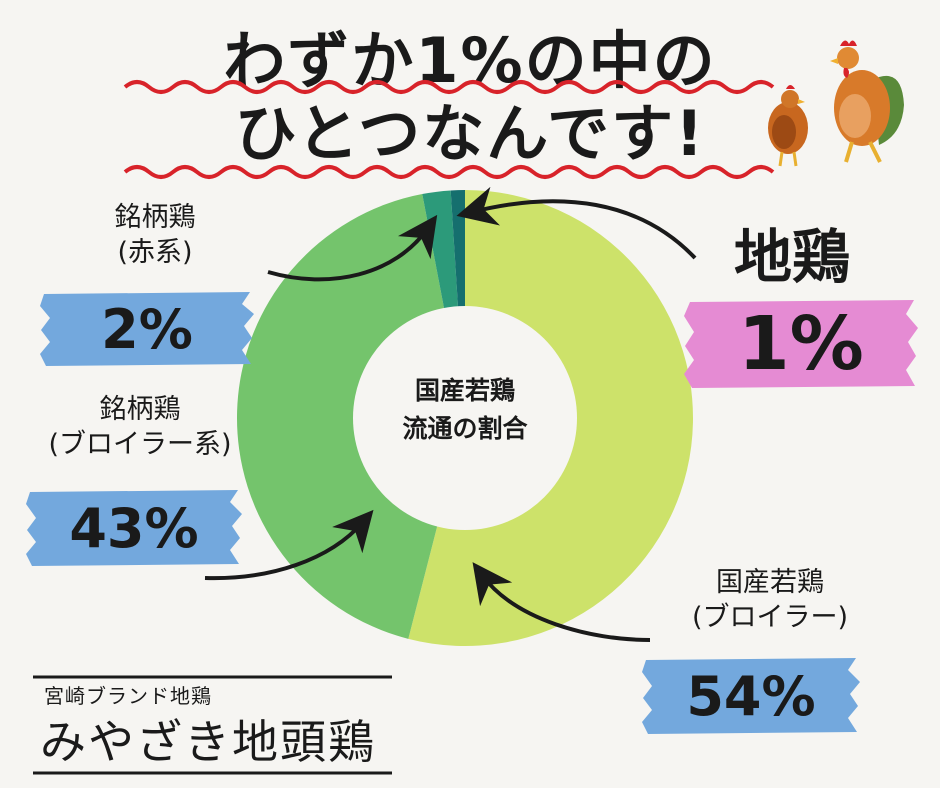 This screenshot has height=788, width=940. What do you see at coordinates (449, 87) in the screenshot?
I see `title-wave-top` at bounding box center [449, 87].